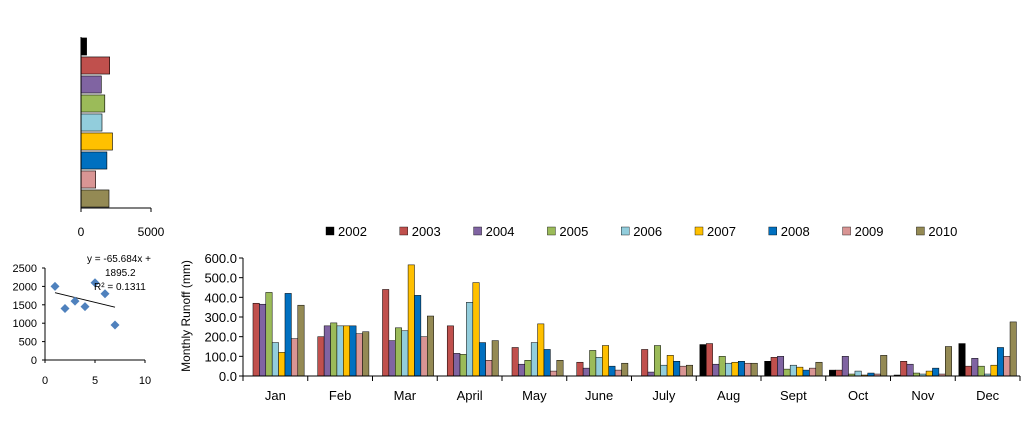 The height and width of the screenshot is (425, 1031). Describe the element at coordinates (405, 395) in the screenshot. I see `x-category-label: Mar` at that location.